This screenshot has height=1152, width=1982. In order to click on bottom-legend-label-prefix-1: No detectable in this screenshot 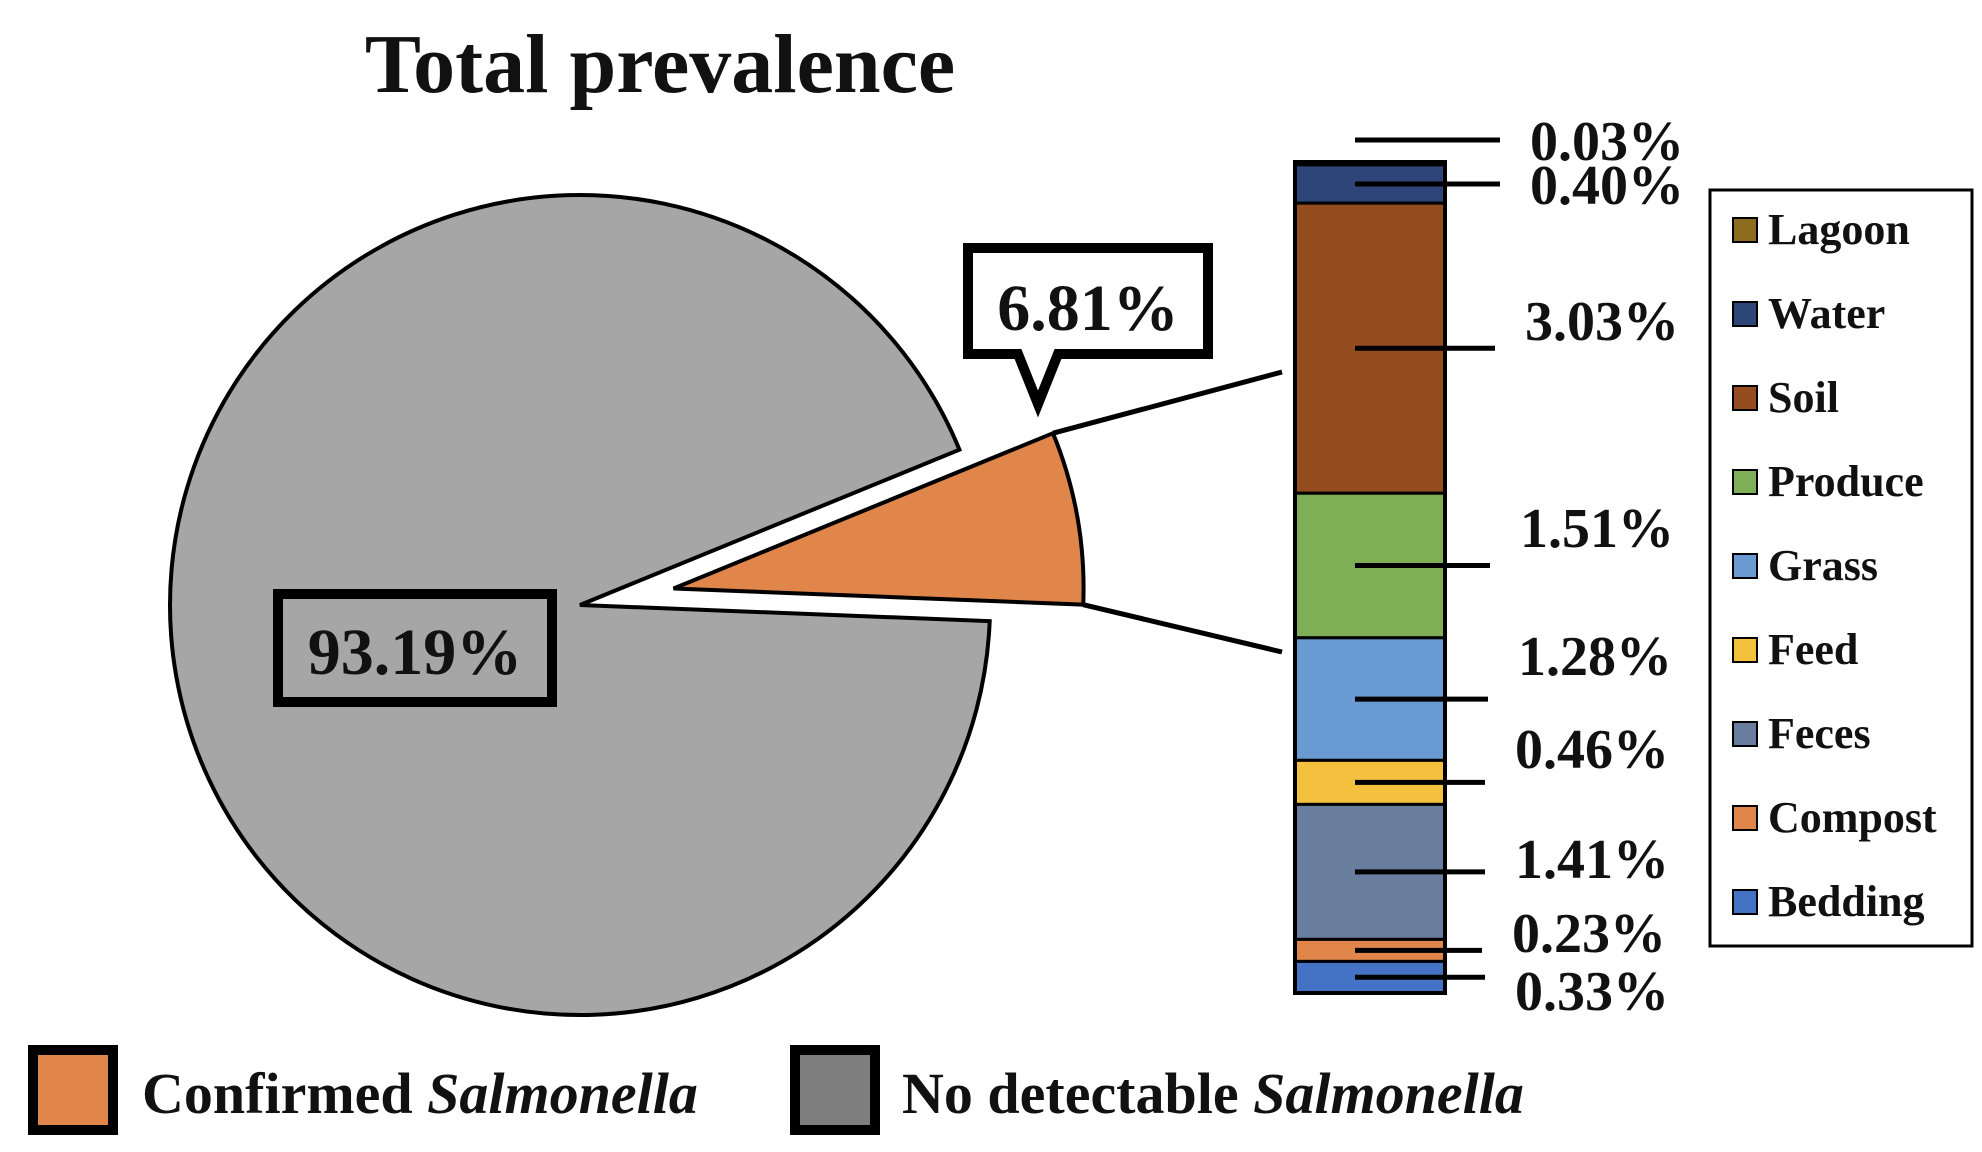, I will do `click(1077, 1093)`.